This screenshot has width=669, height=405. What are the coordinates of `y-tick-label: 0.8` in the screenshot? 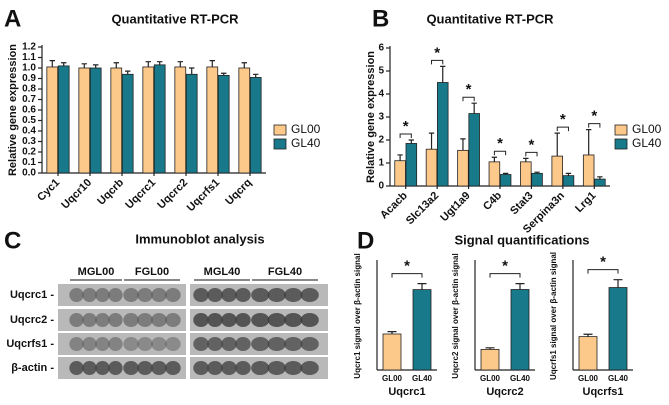 It's located at (29, 89).